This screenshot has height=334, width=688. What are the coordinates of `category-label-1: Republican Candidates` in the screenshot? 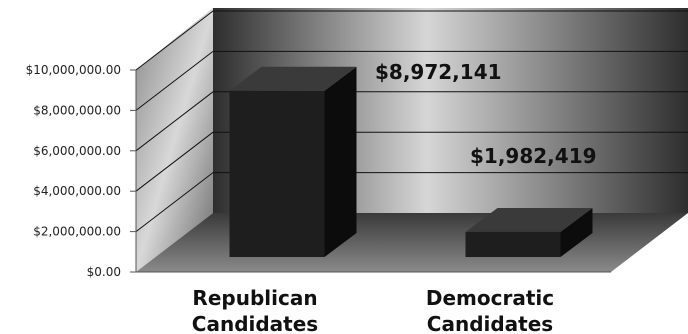 It's located at (255, 310).